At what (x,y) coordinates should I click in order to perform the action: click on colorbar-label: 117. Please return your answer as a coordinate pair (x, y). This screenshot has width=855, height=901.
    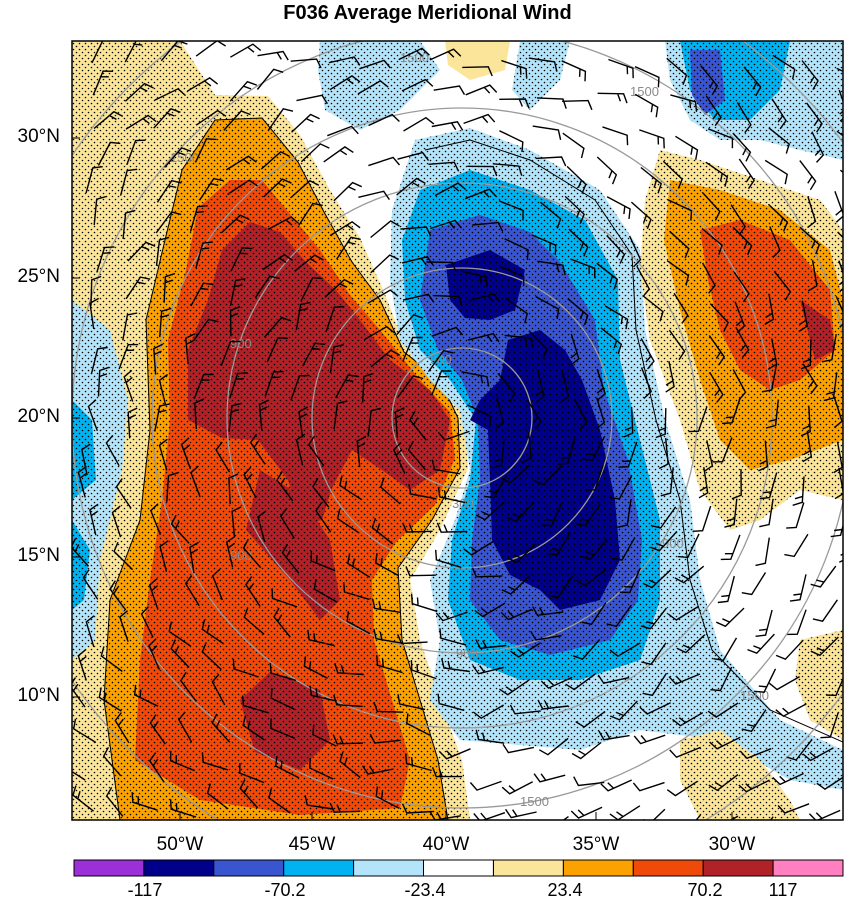
    Looking at the image, I should click on (783, 890).